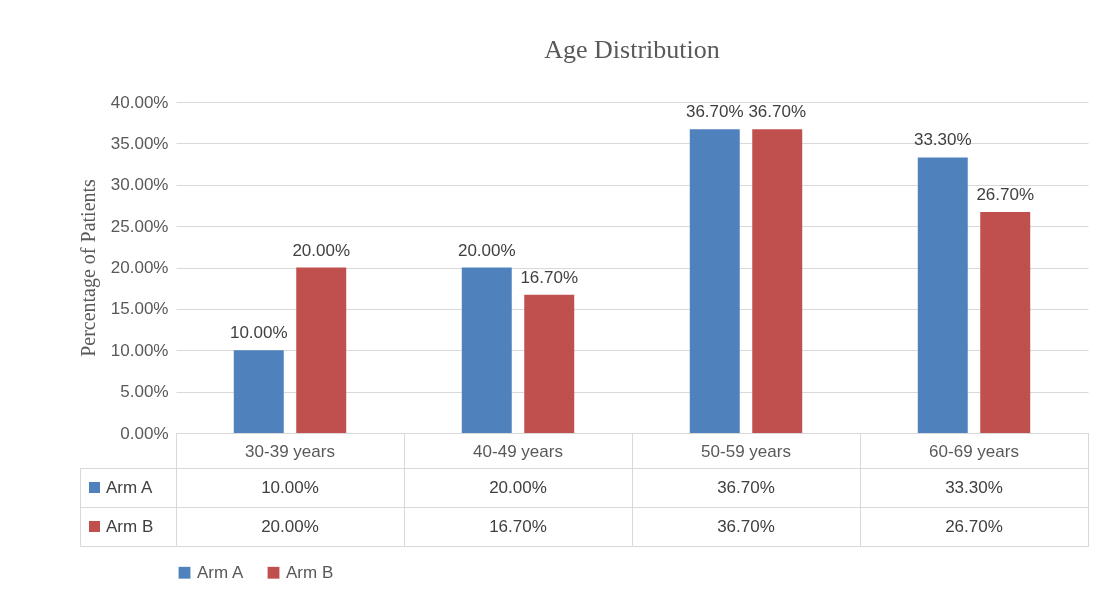 The height and width of the screenshot is (613, 1103). I want to click on x-tick-label: 30-39 years, so click(290, 451).